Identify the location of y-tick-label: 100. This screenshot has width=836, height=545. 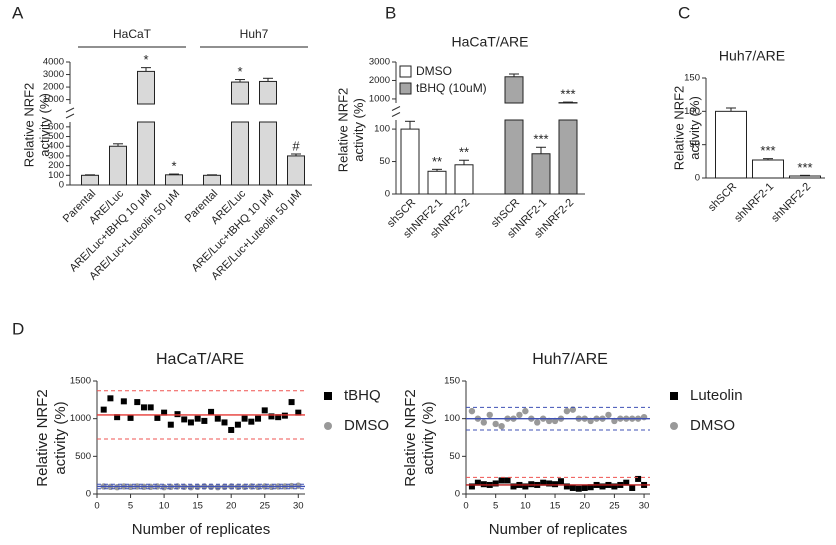
(56, 175).